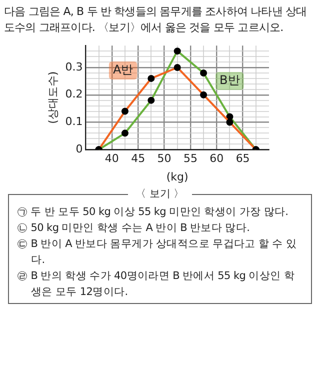  I want to click on x-tick-label: 40, so click(111, 159).